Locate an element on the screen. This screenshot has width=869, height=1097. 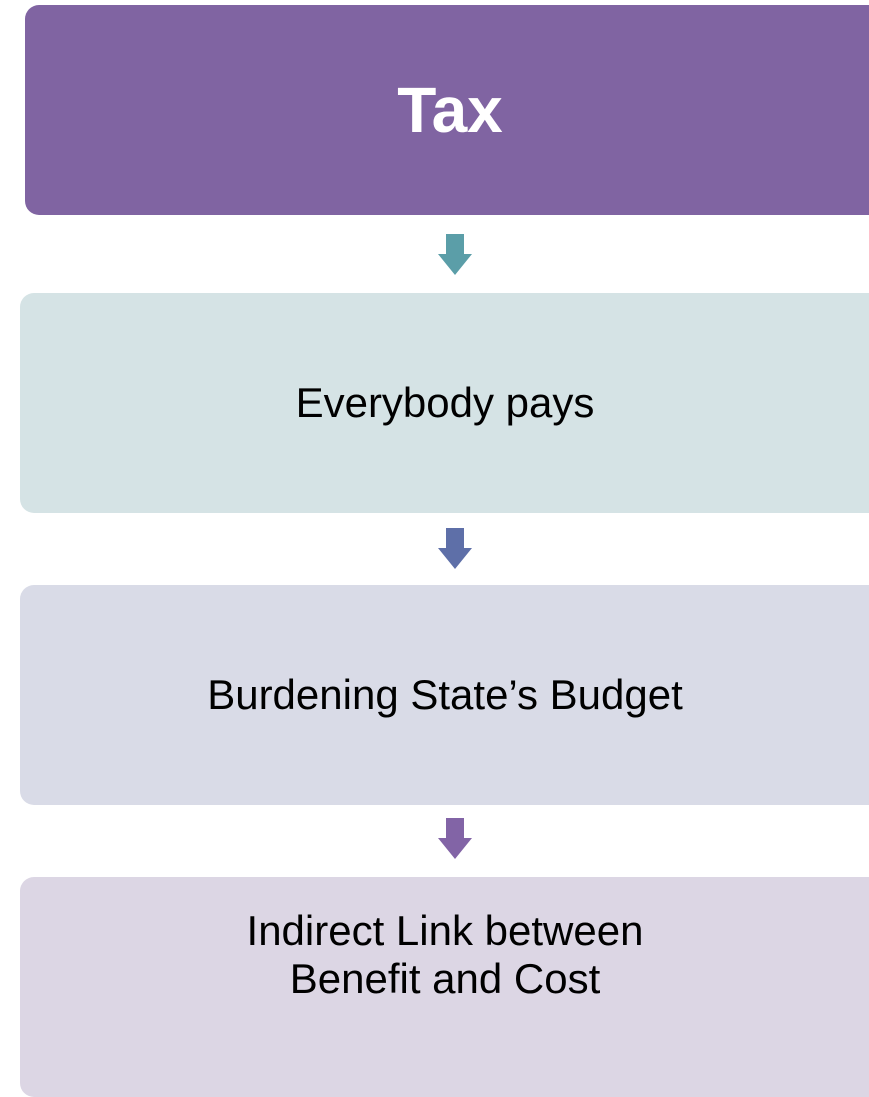
node-label: Everybody pays is located at coordinates (445, 402).